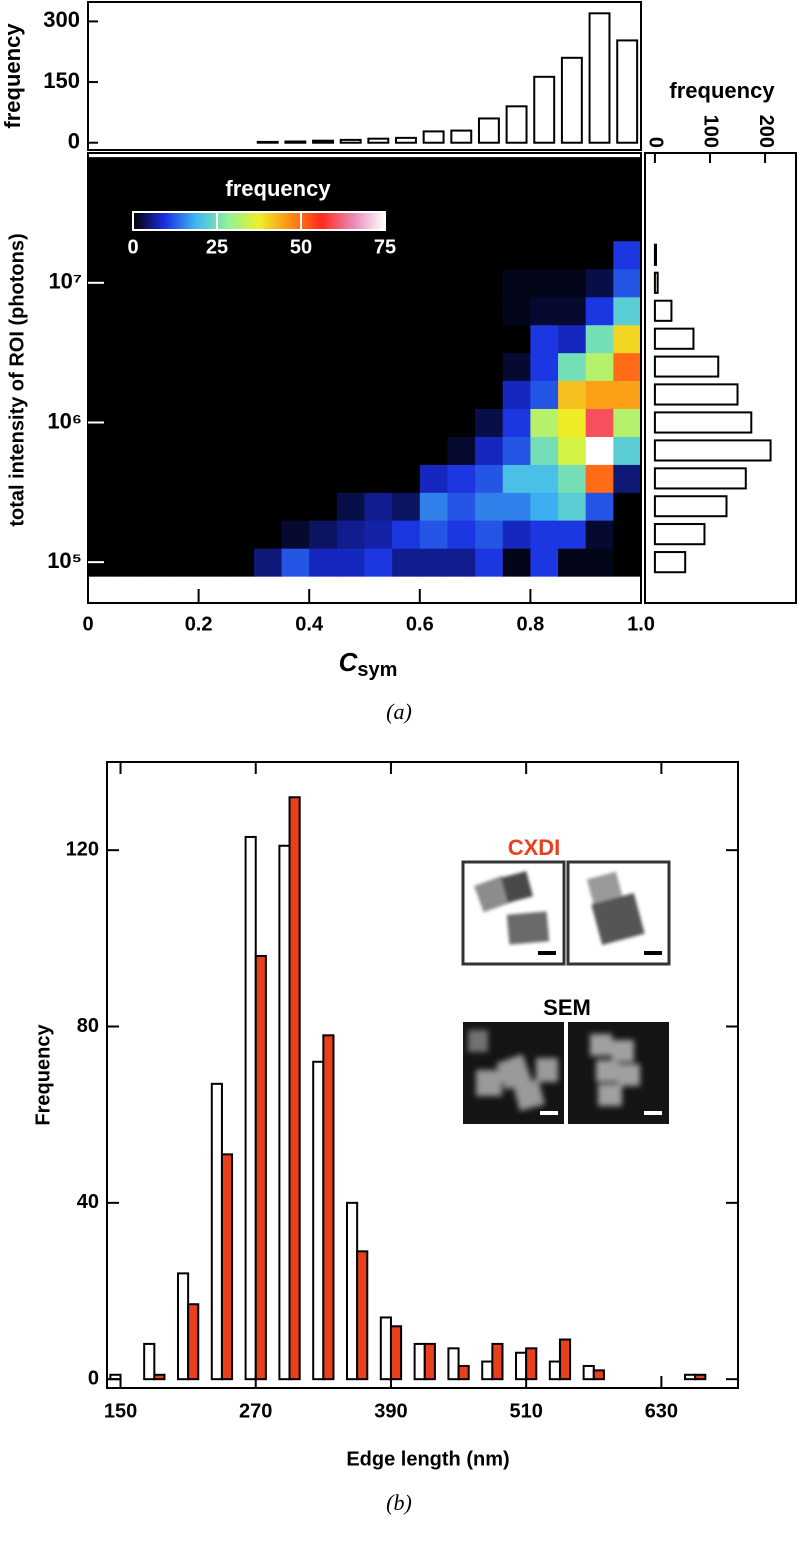 This screenshot has height=1547, width=798. What do you see at coordinates (549, 1113) in the screenshot?
I see `scale-bar` at bounding box center [549, 1113].